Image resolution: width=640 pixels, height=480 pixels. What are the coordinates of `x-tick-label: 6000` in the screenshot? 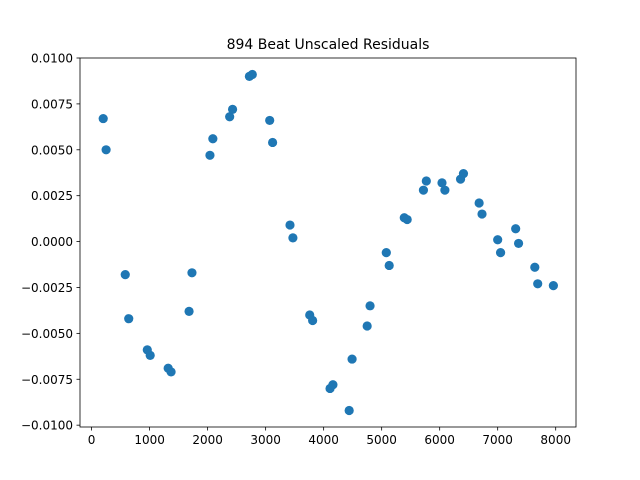 It's located at (439, 440).